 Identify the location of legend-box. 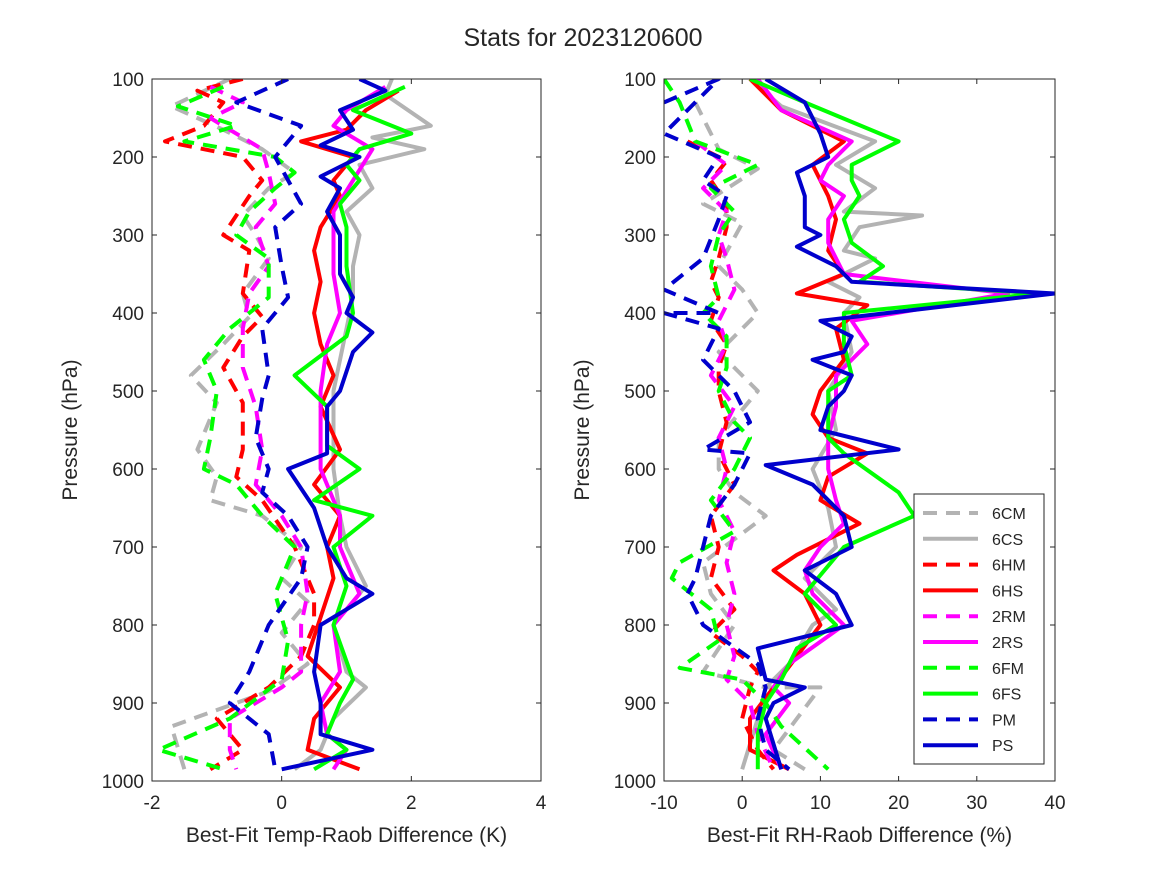
(979, 629).